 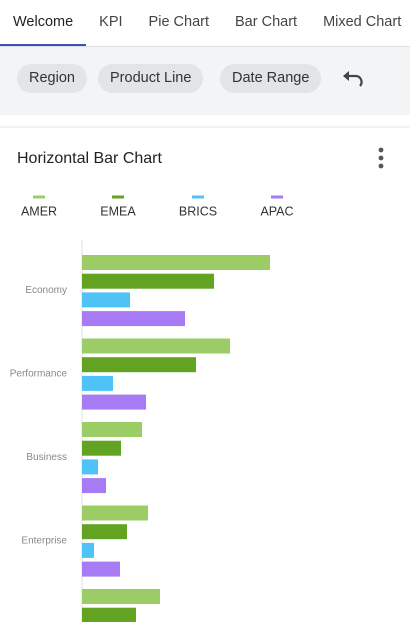 What do you see at coordinates (178, 22) in the screenshot?
I see `tab: Pie Chart` at bounding box center [178, 22].